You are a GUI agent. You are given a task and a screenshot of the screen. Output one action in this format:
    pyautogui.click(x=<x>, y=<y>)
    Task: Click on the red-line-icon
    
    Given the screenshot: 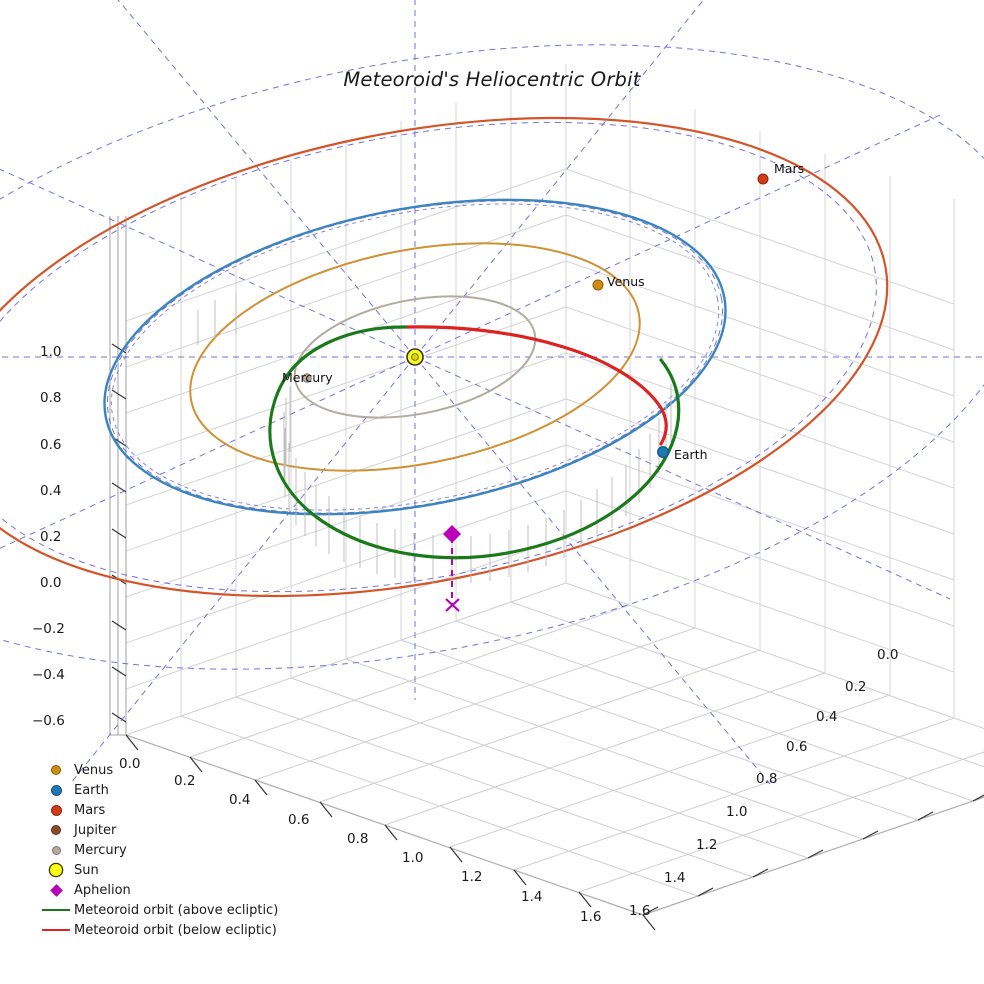 What is the action you would take?
    pyautogui.click(x=56, y=930)
    